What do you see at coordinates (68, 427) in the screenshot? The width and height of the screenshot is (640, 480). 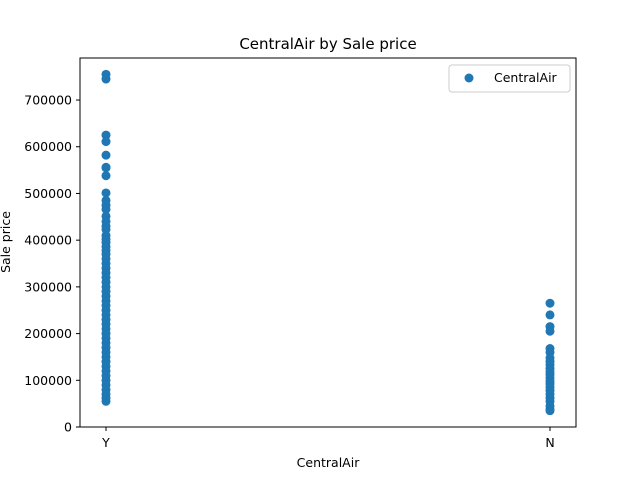 I see `y-tick-label: 0` at bounding box center [68, 427].